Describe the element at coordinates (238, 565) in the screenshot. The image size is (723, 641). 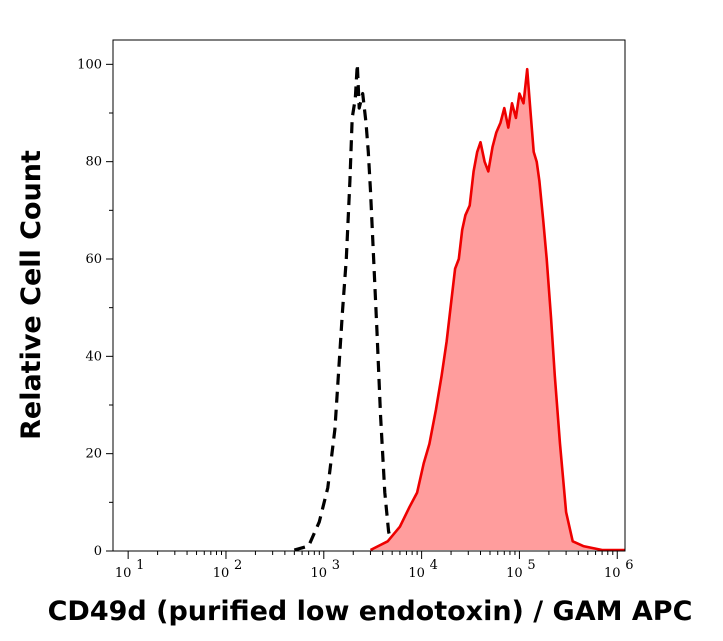
I see `x-tick-exponent: 2` at that location.